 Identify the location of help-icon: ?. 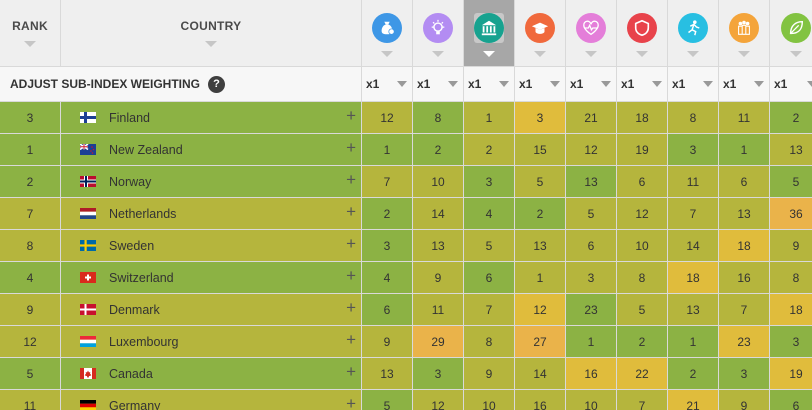
(217, 84).